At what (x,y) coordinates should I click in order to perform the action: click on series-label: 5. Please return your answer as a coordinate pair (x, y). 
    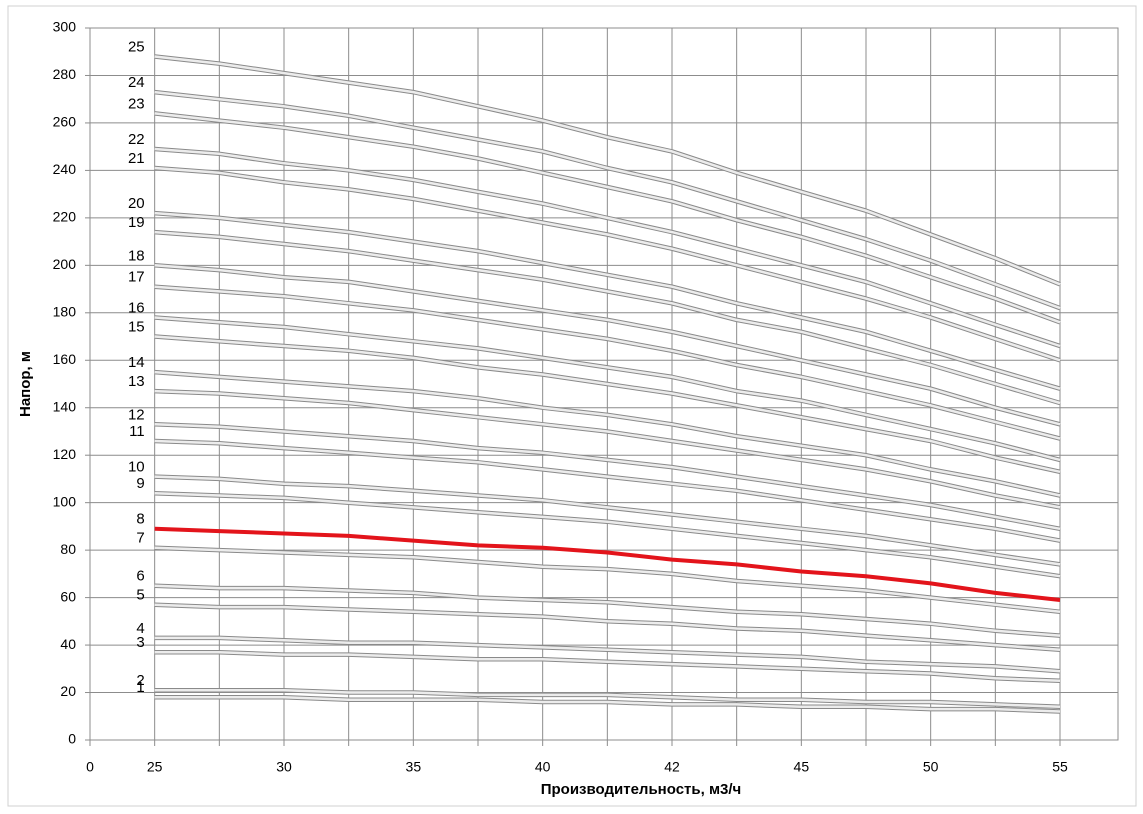
    Looking at the image, I should click on (140, 595).